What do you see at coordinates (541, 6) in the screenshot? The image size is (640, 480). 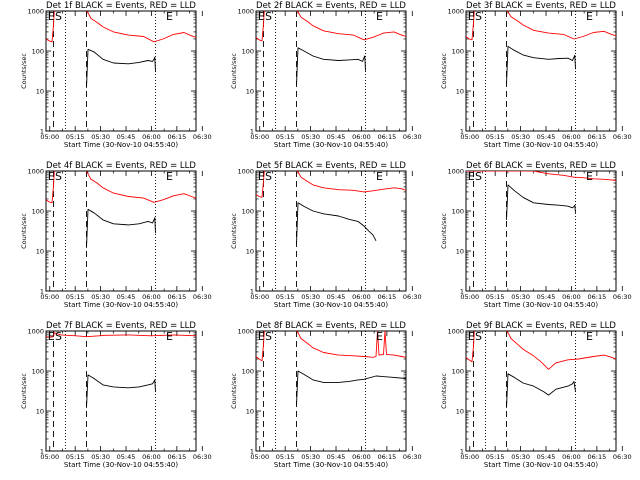 I see `panel-title: Det 3f BLACK = Events, RED = LLD` at bounding box center [541, 6].